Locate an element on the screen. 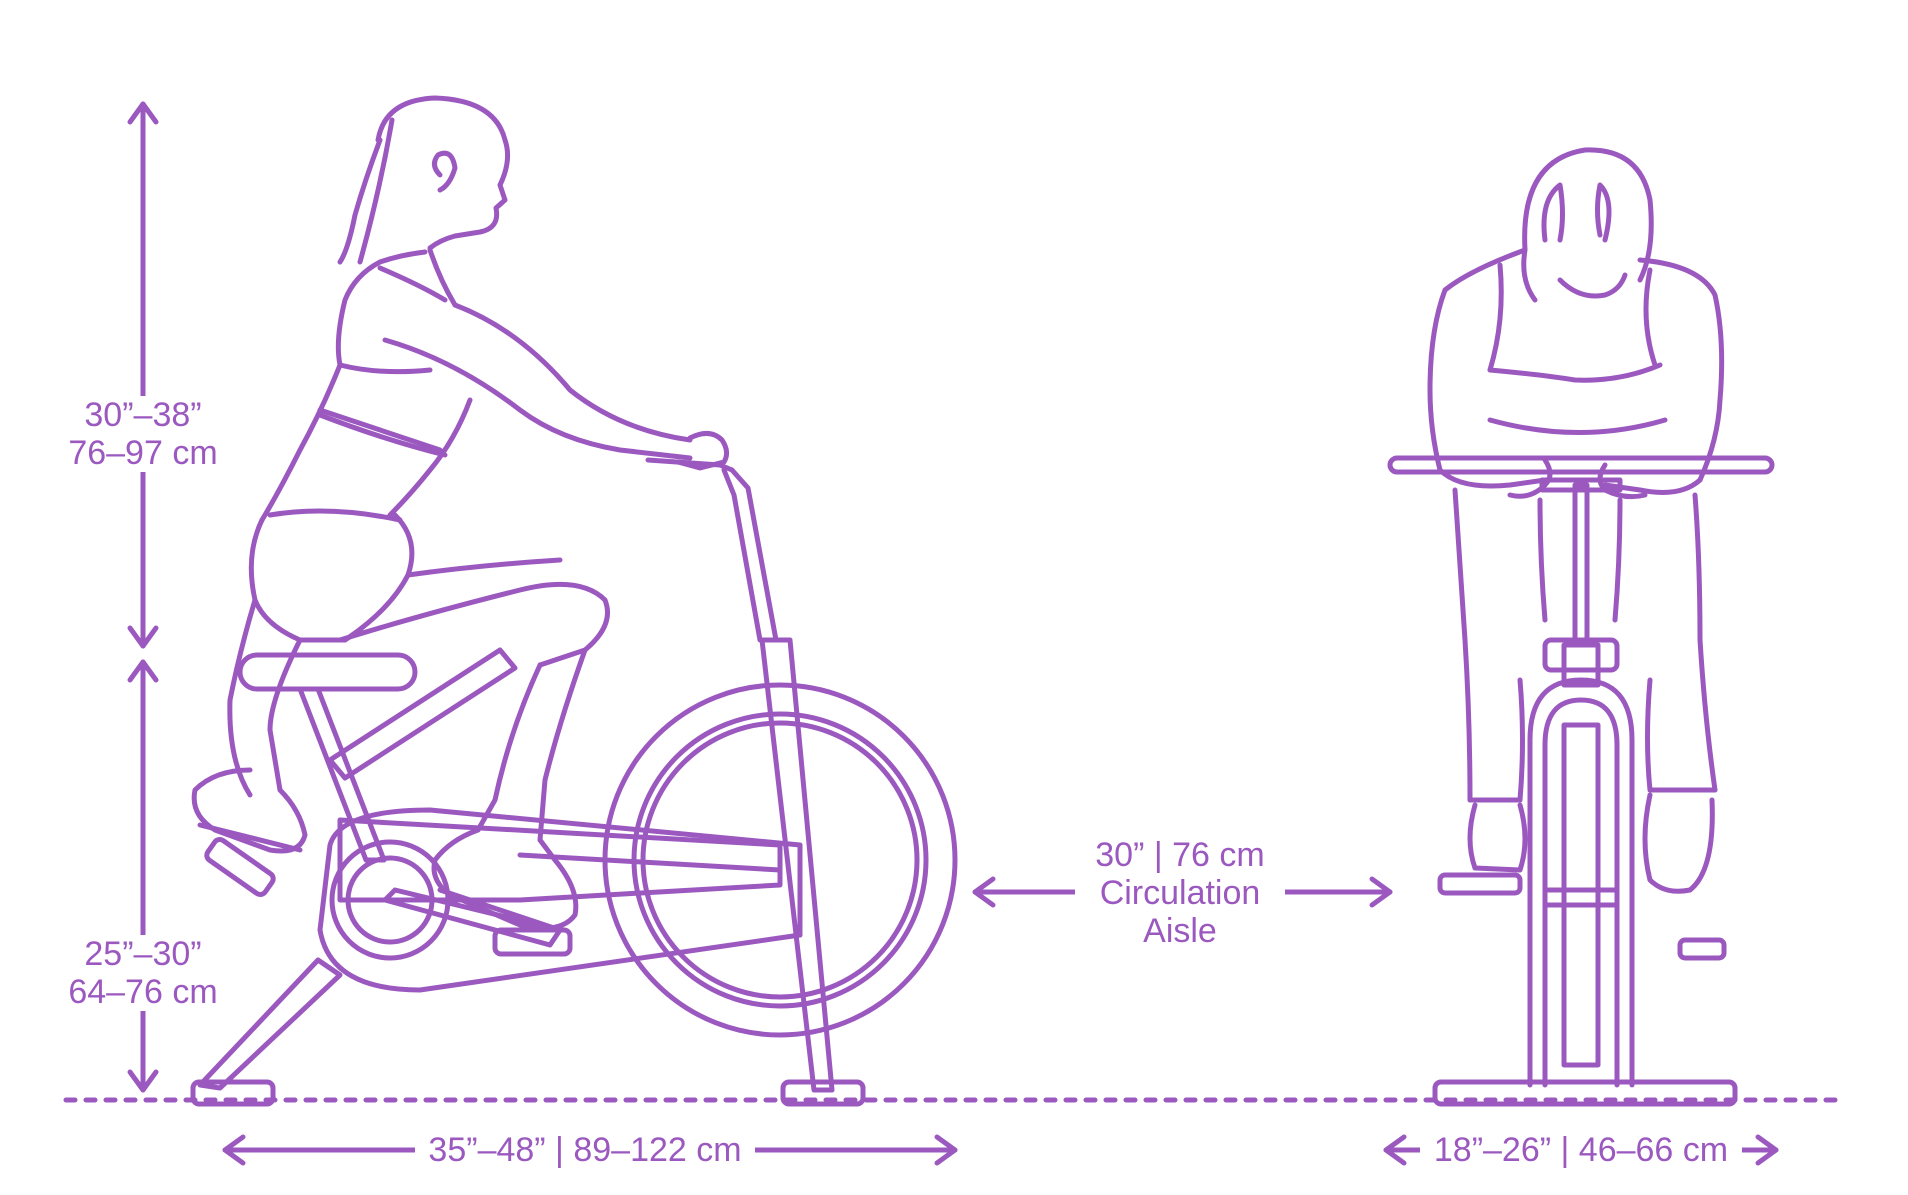 The width and height of the screenshot is (1908, 1195). bike-width-label: 18”–26” | 46–66 cm is located at coordinates (1581, 1150).